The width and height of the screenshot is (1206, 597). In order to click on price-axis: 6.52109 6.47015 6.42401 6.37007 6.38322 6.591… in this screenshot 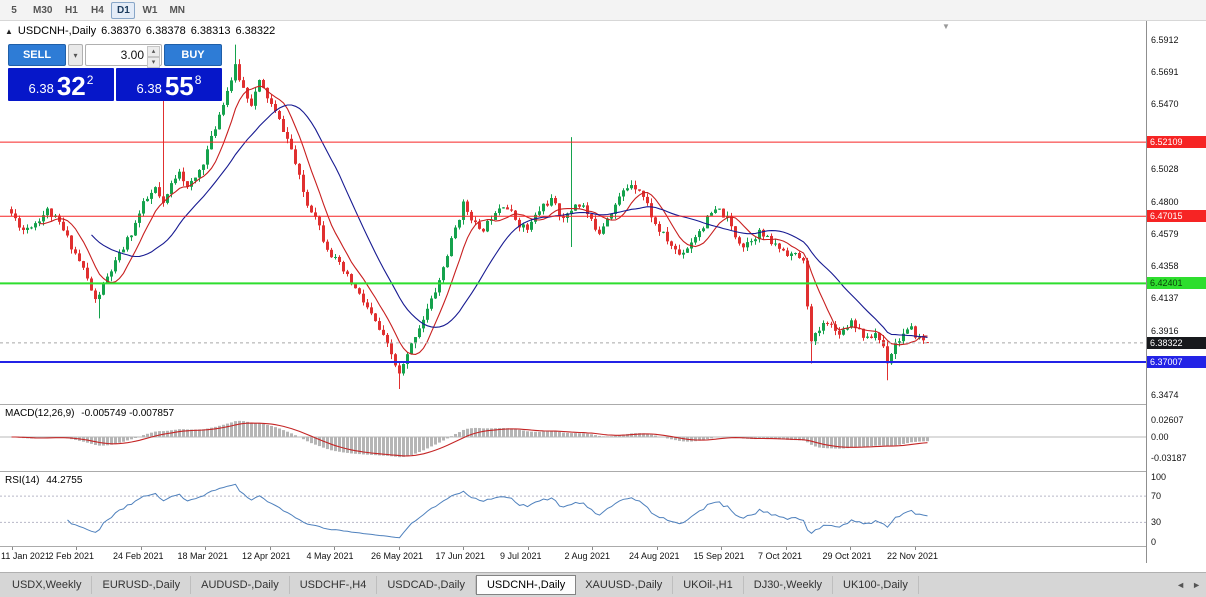, I will do `click(1176, 292)`.